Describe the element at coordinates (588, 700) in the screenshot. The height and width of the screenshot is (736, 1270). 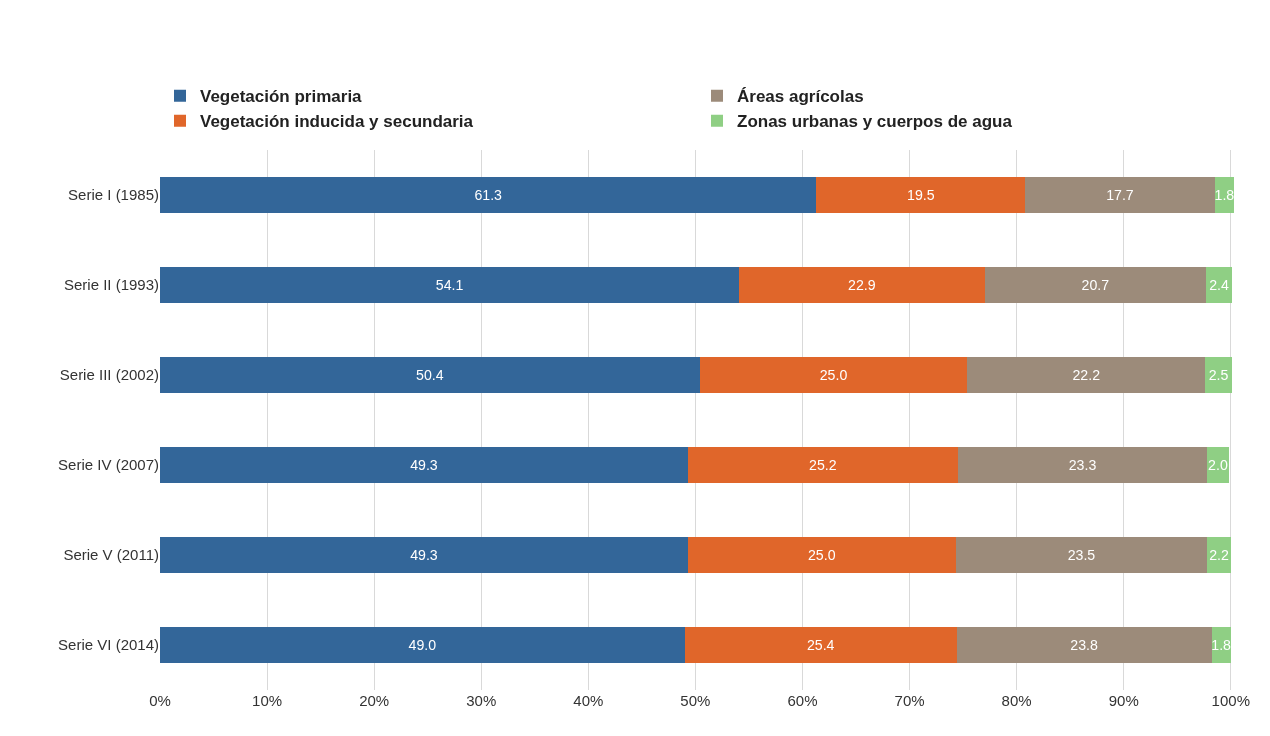
I see `x-tick-label: 40%` at that location.